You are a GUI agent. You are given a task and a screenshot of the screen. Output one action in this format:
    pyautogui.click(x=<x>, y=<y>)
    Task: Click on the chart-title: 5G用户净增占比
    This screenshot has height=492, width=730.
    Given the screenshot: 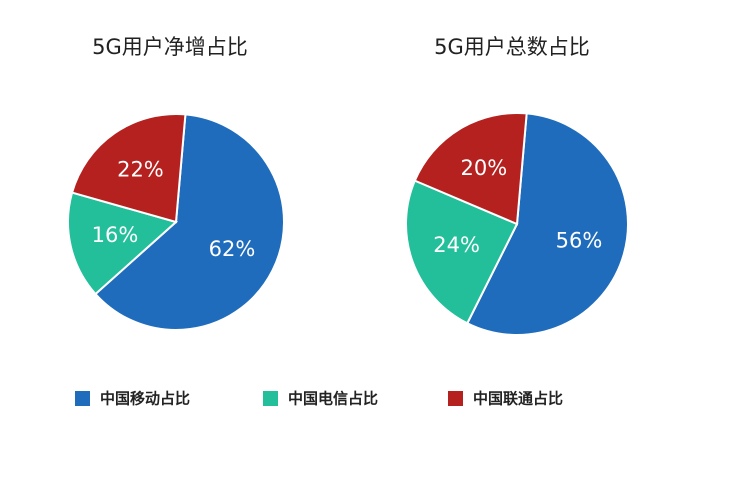 What is the action you would take?
    pyautogui.click(x=170, y=47)
    